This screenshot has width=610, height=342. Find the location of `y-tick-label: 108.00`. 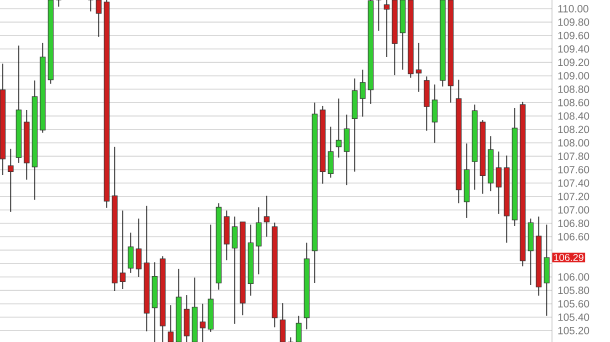

y-tick-label: 108.00 is located at coordinates (574, 143).